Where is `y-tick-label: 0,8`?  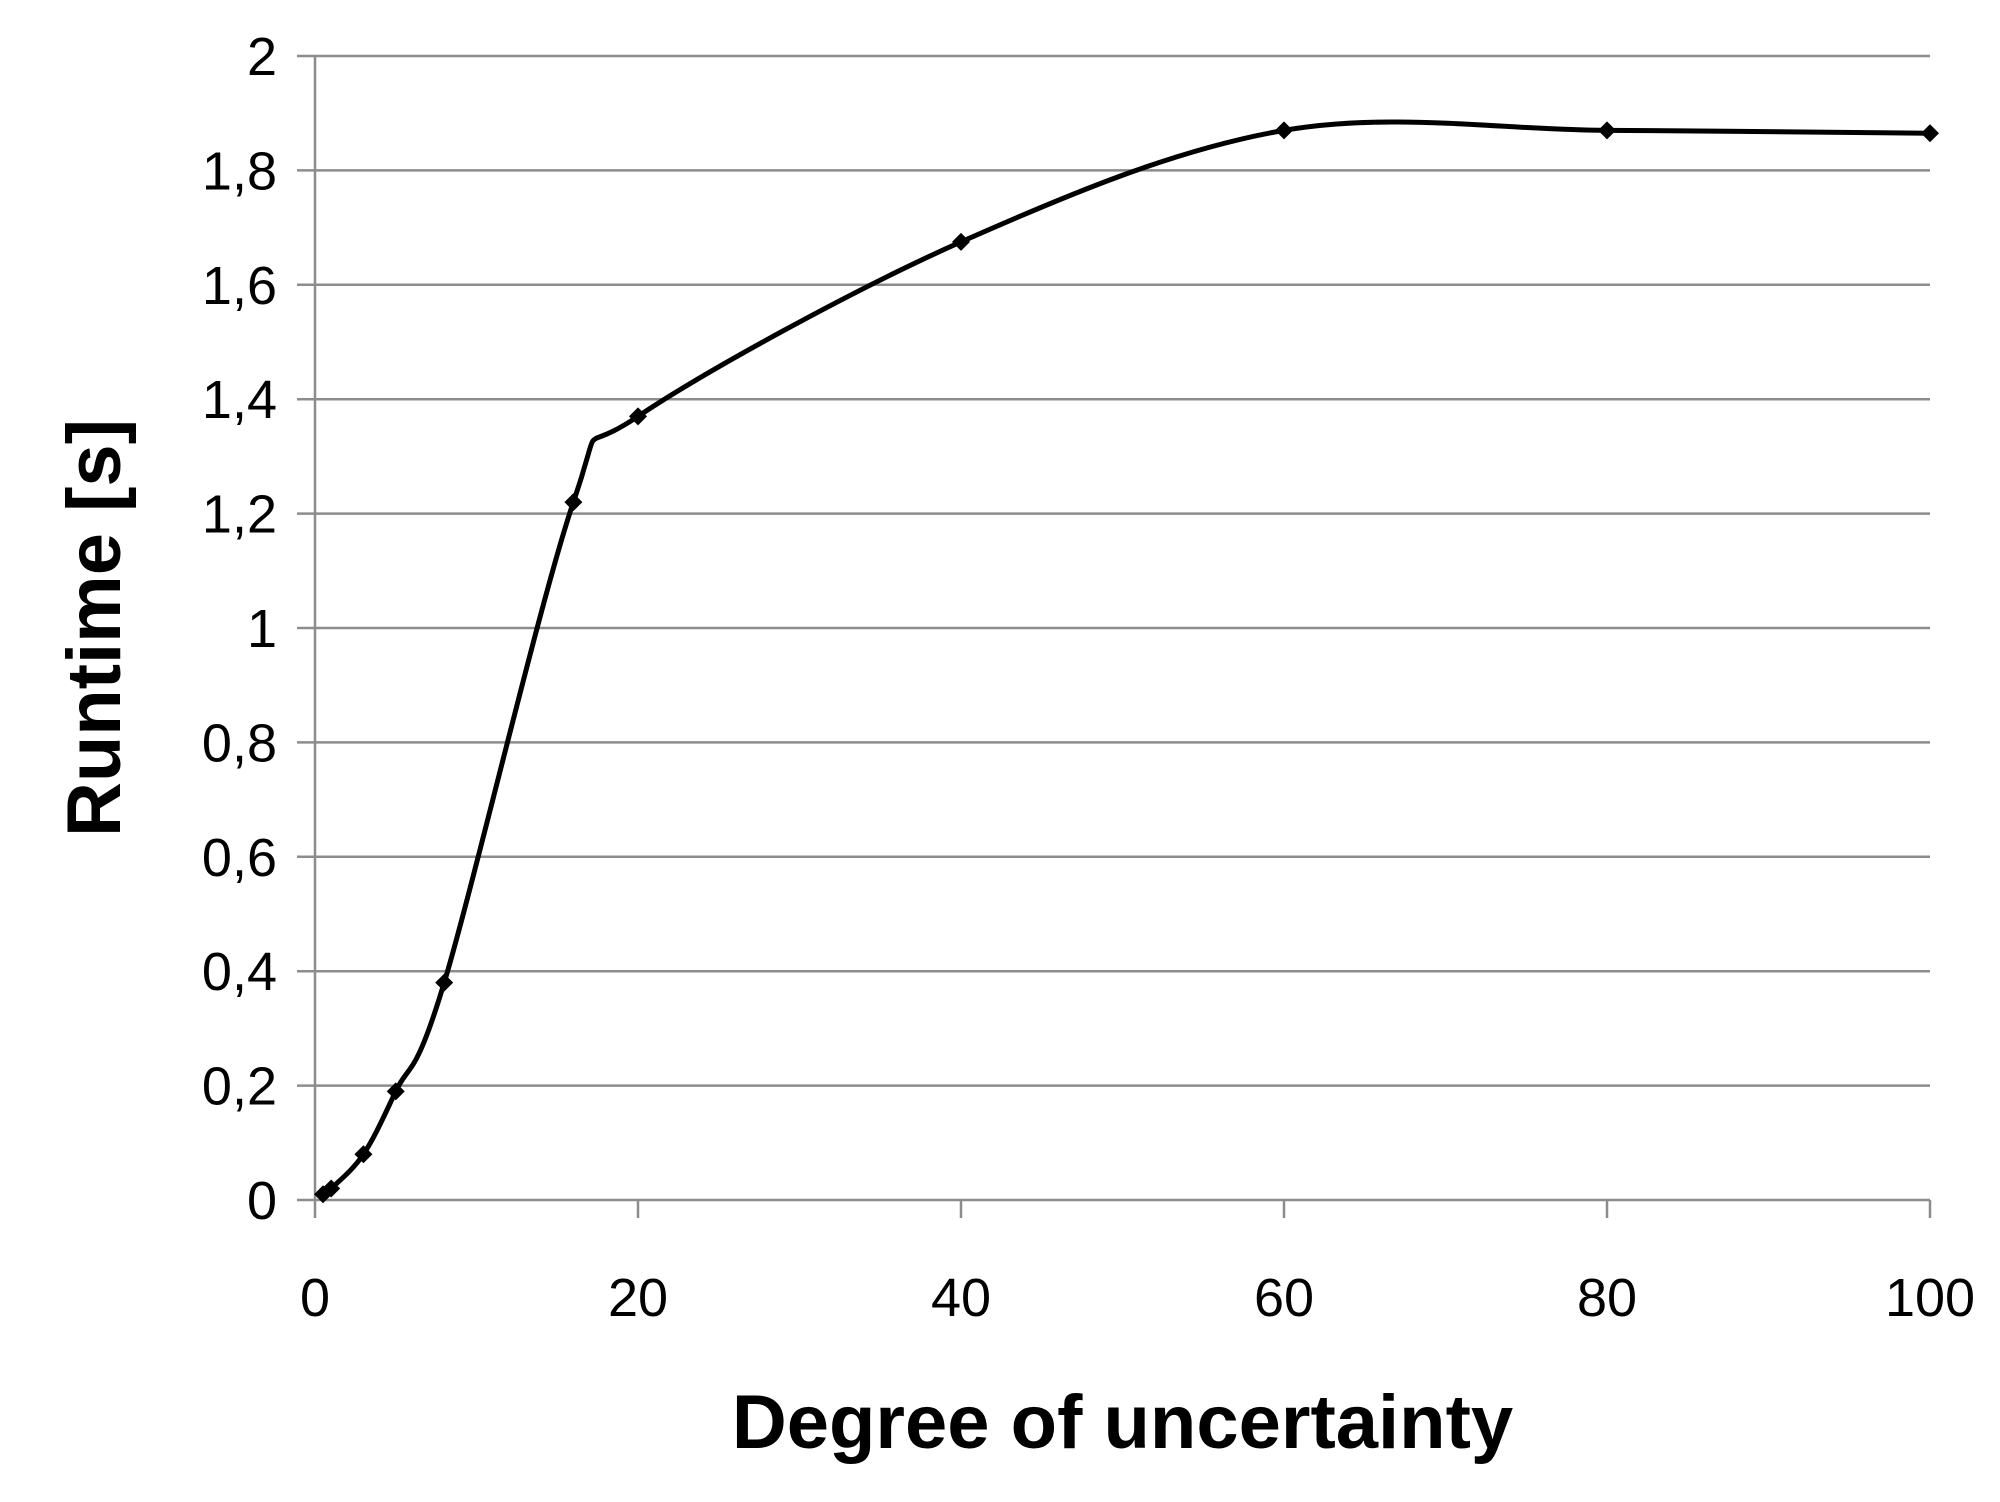
y-tick-label: 0,8 is located at coordinates (239, 743).